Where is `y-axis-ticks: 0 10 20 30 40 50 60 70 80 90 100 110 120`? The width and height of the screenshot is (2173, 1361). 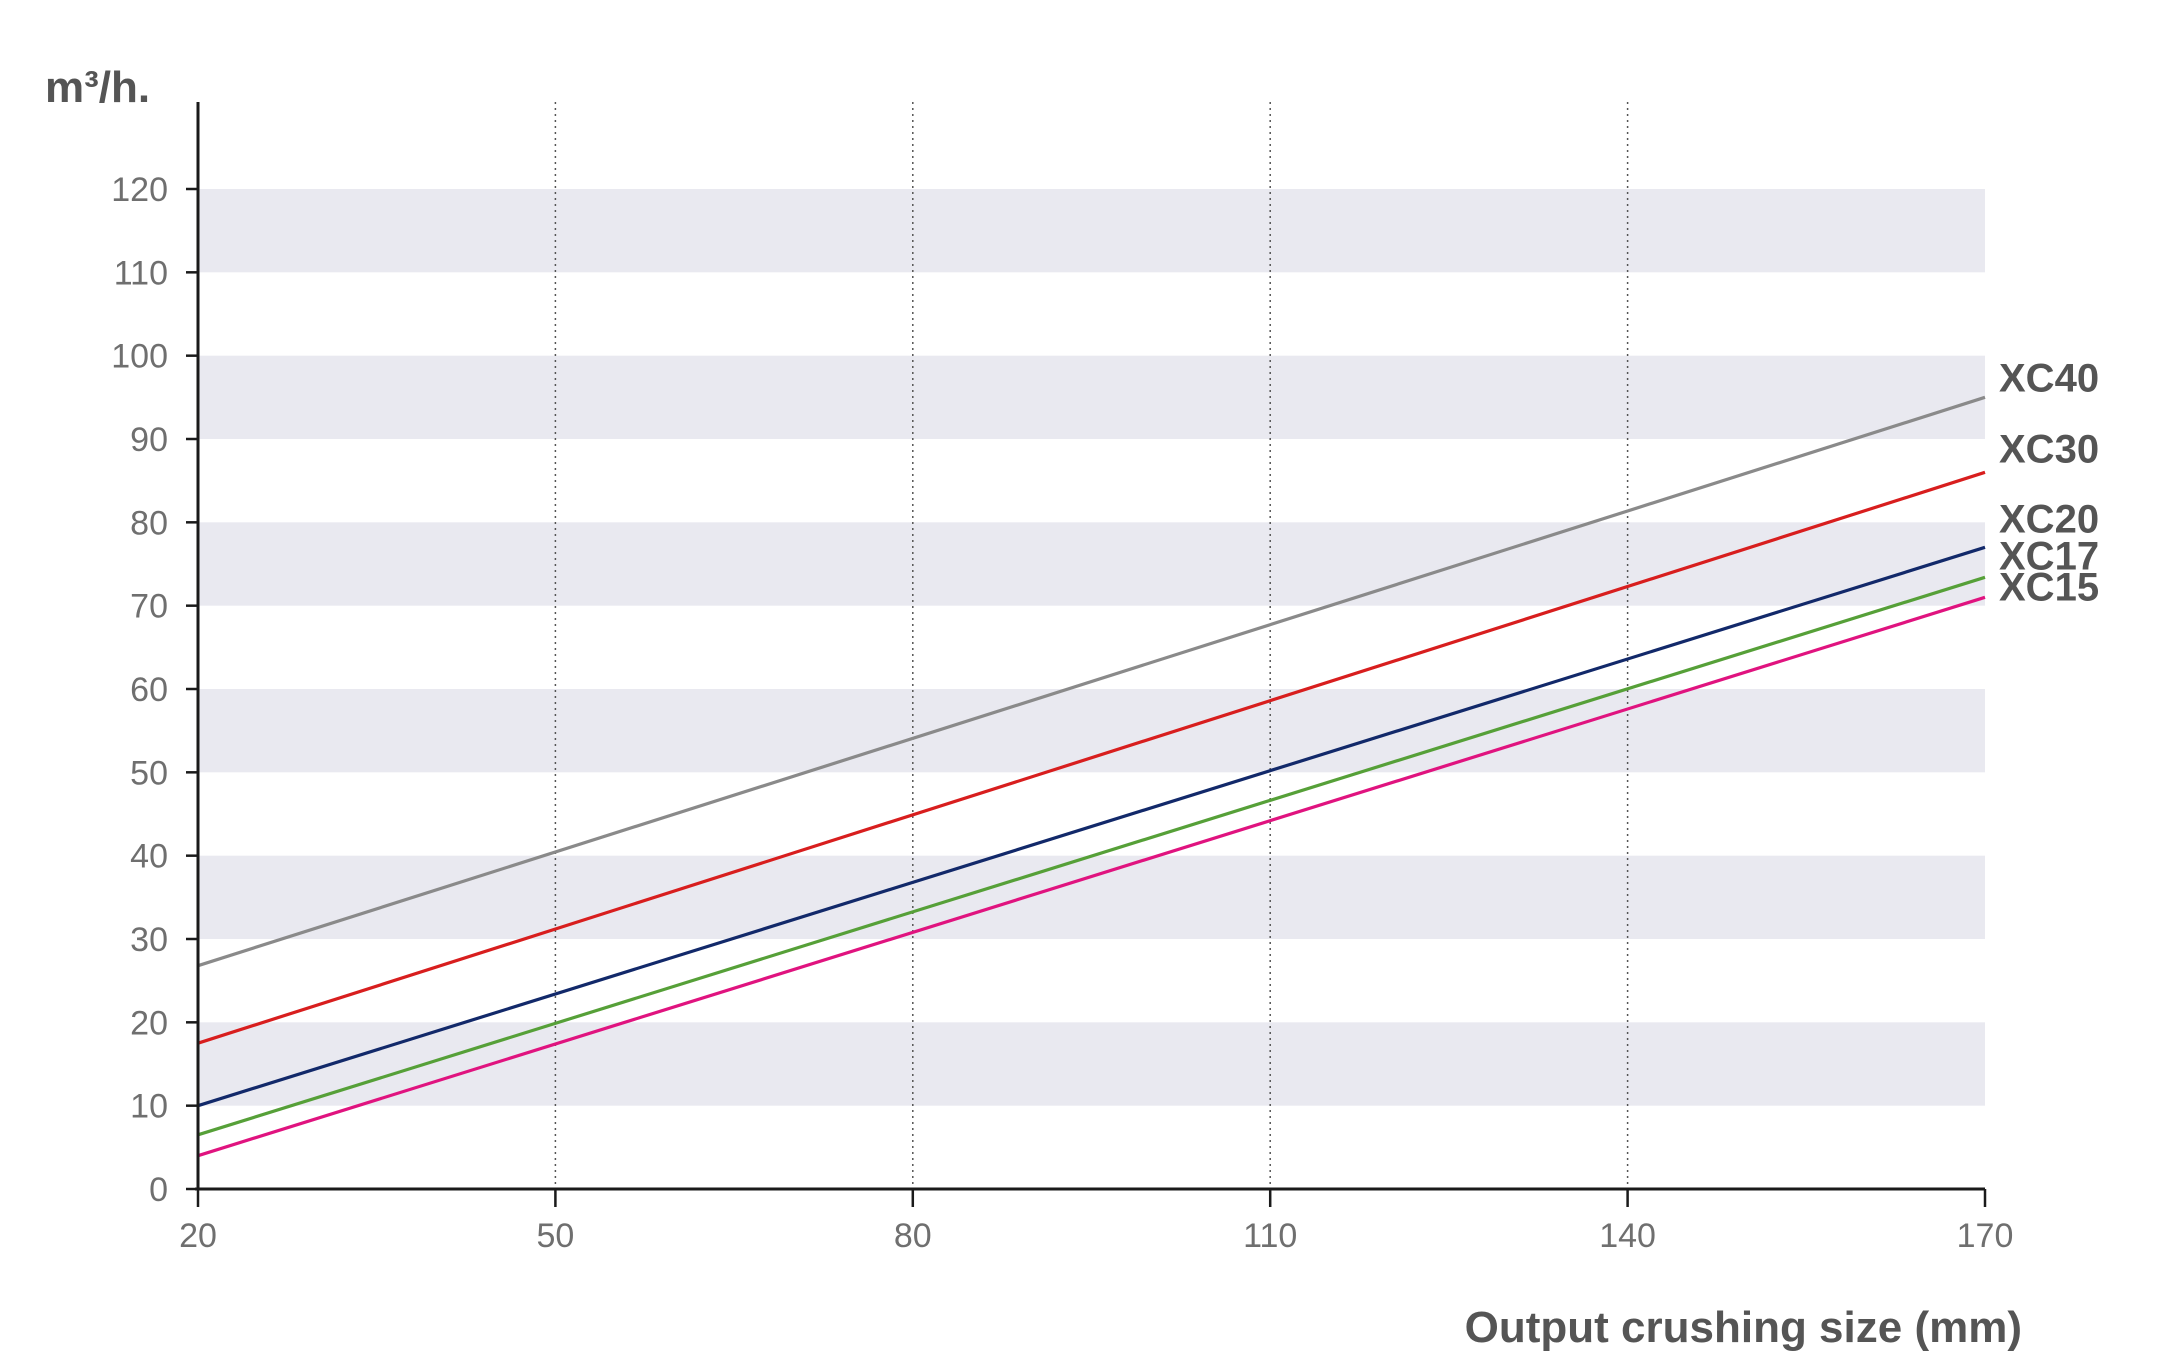
y-axis-ticks: 0 10 20 30 40 50 60 70 80 90 100 110 120 is located at coordinates (154, 690).